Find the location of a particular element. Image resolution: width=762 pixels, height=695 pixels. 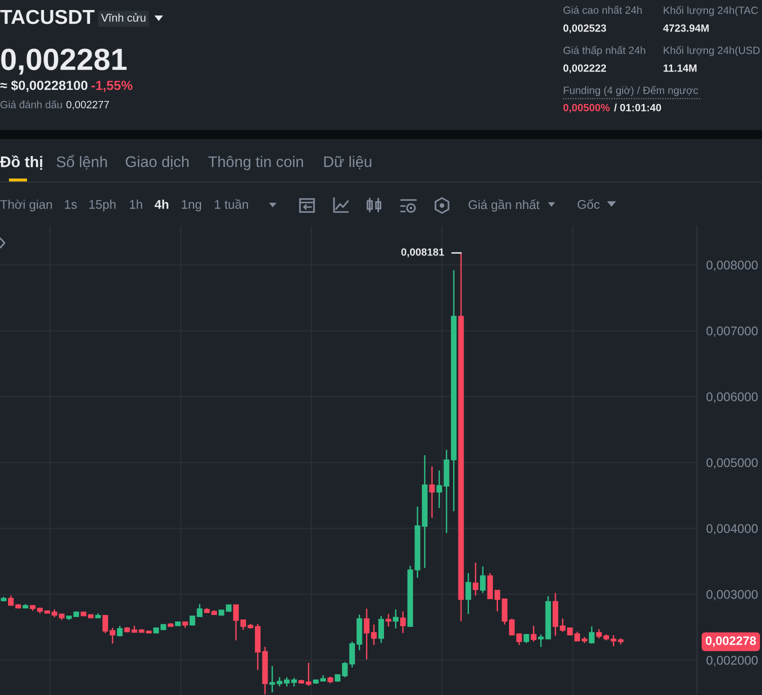

text: 1ng is located at coordinates (192, 206).